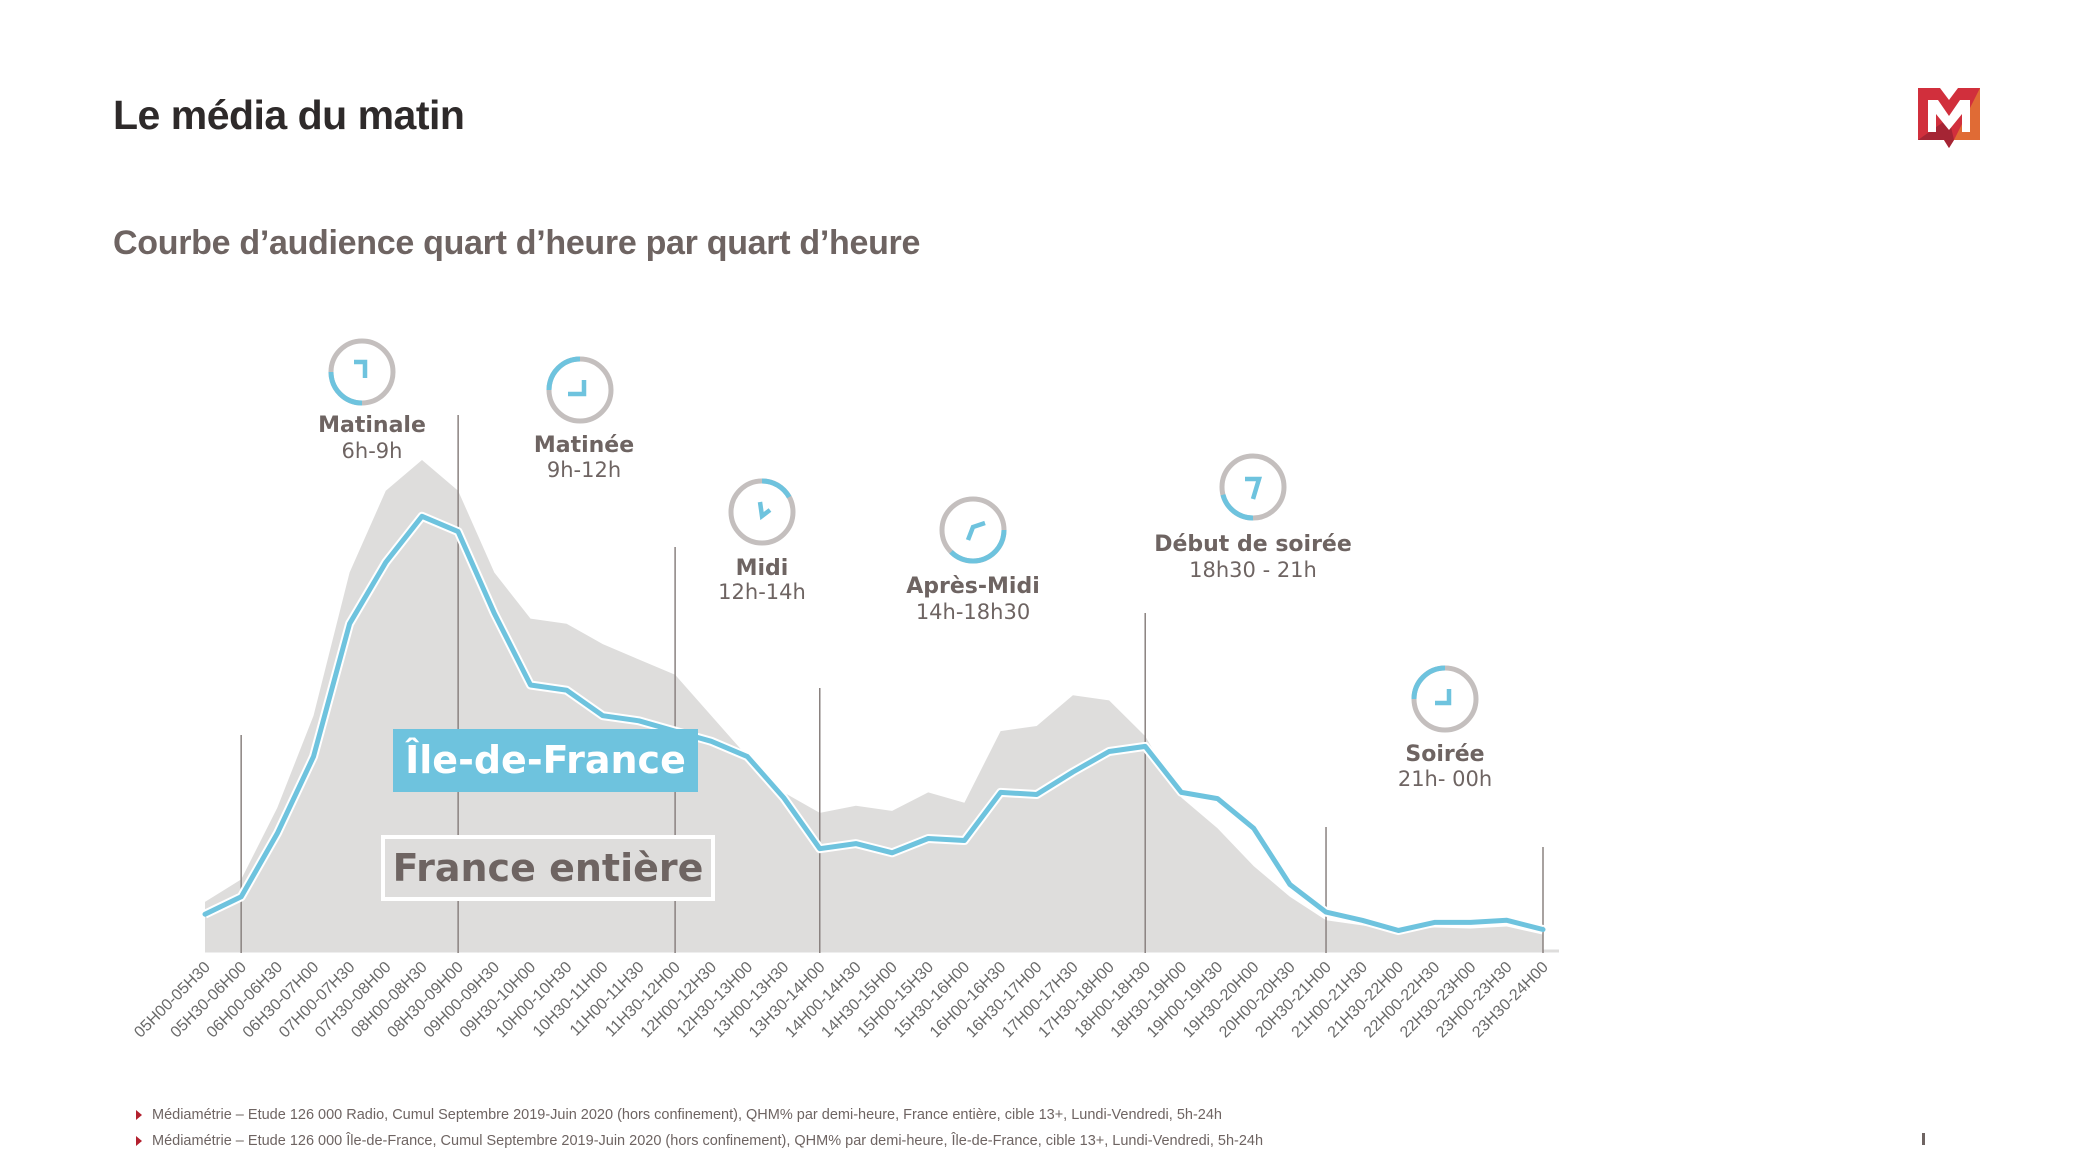  I want to click on period-range: 12h-14h, so click(762, 592).